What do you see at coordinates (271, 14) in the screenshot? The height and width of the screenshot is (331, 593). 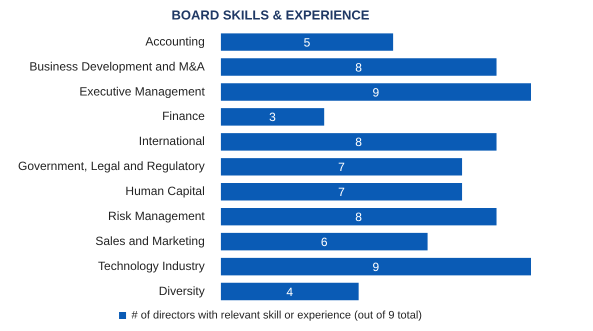 I see `chart-title: BOARD SKILLS & EXPERIENCE` at bounding box center [271, 14].